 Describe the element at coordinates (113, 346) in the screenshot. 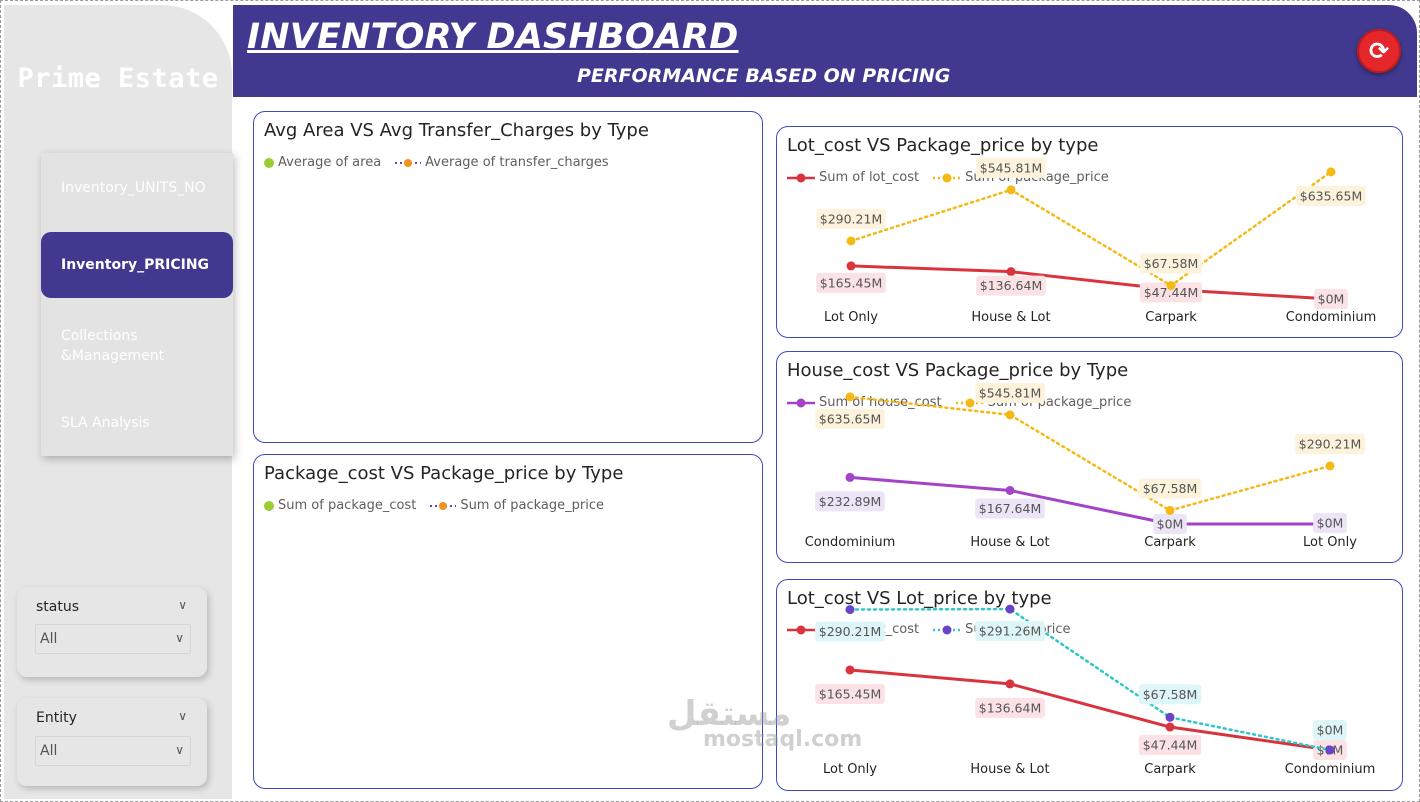

I see `nav-item-collections: Collections &Management` at that location.